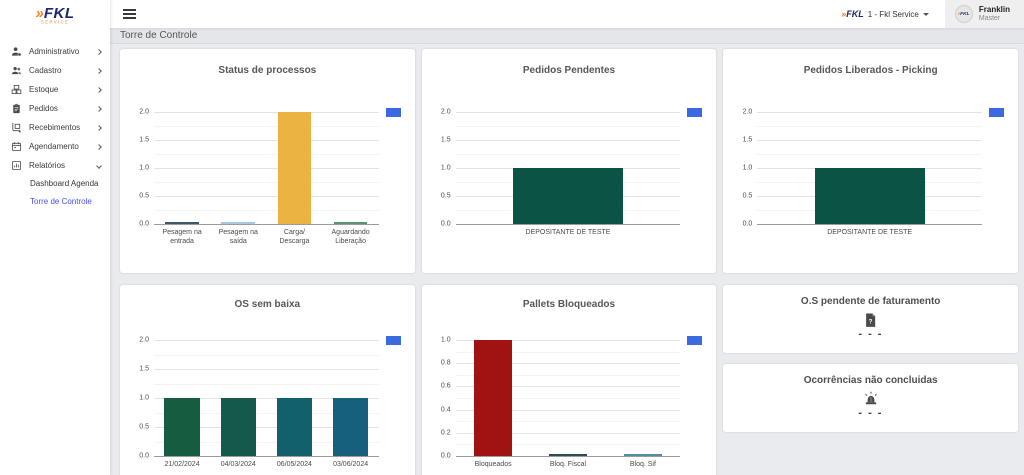  I want to click on mini-logo-brand: FKL, so click(855, 14).